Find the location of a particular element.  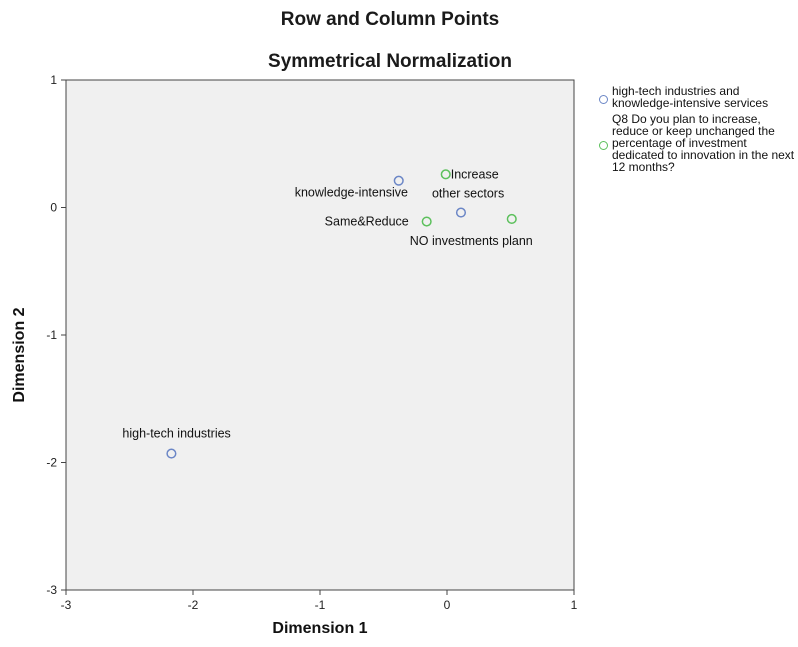

data-point-label: other sectors is located at coordinates (468, 194).